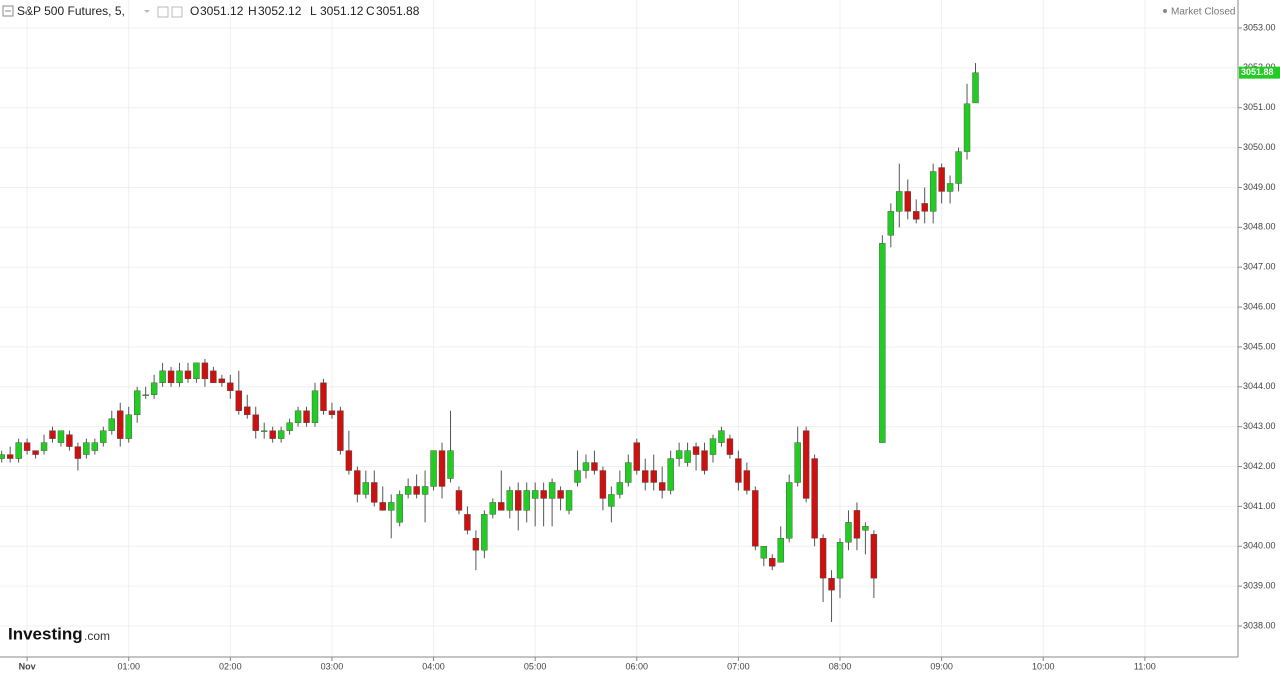 This screenshot has width=1280, height=673. What do you see at coordinates (1259, 187) in the screenshot?
I see `y-tick-label: 3049.00` at bounding box center [1259, 187].